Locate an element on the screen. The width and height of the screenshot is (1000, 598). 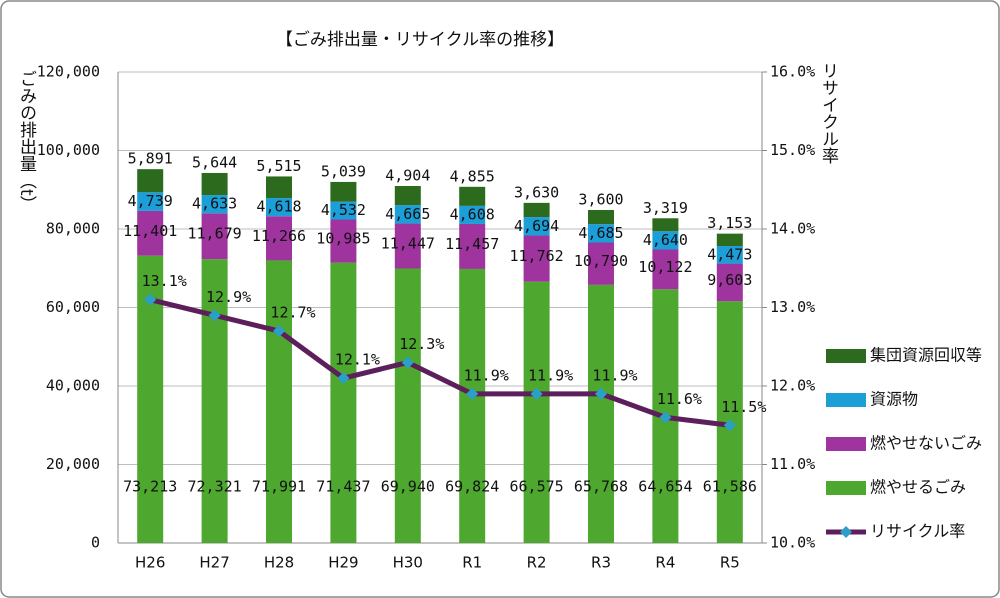
line is located at coordinates (440, 362).